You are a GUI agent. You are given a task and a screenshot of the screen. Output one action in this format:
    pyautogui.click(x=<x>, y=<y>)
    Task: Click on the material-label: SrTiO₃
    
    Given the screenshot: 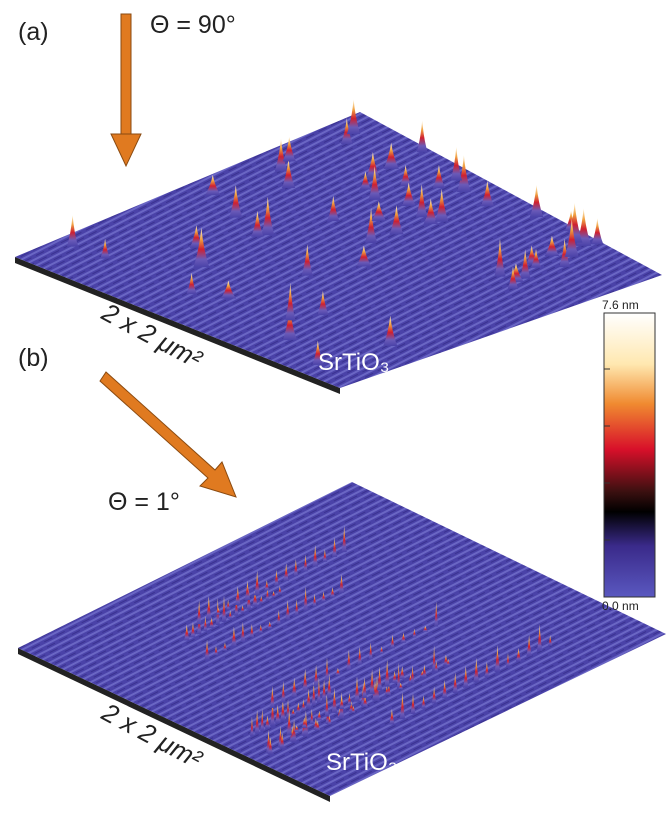 What is the action you would take?
    pyautogui.click(x=354, y=362)
    